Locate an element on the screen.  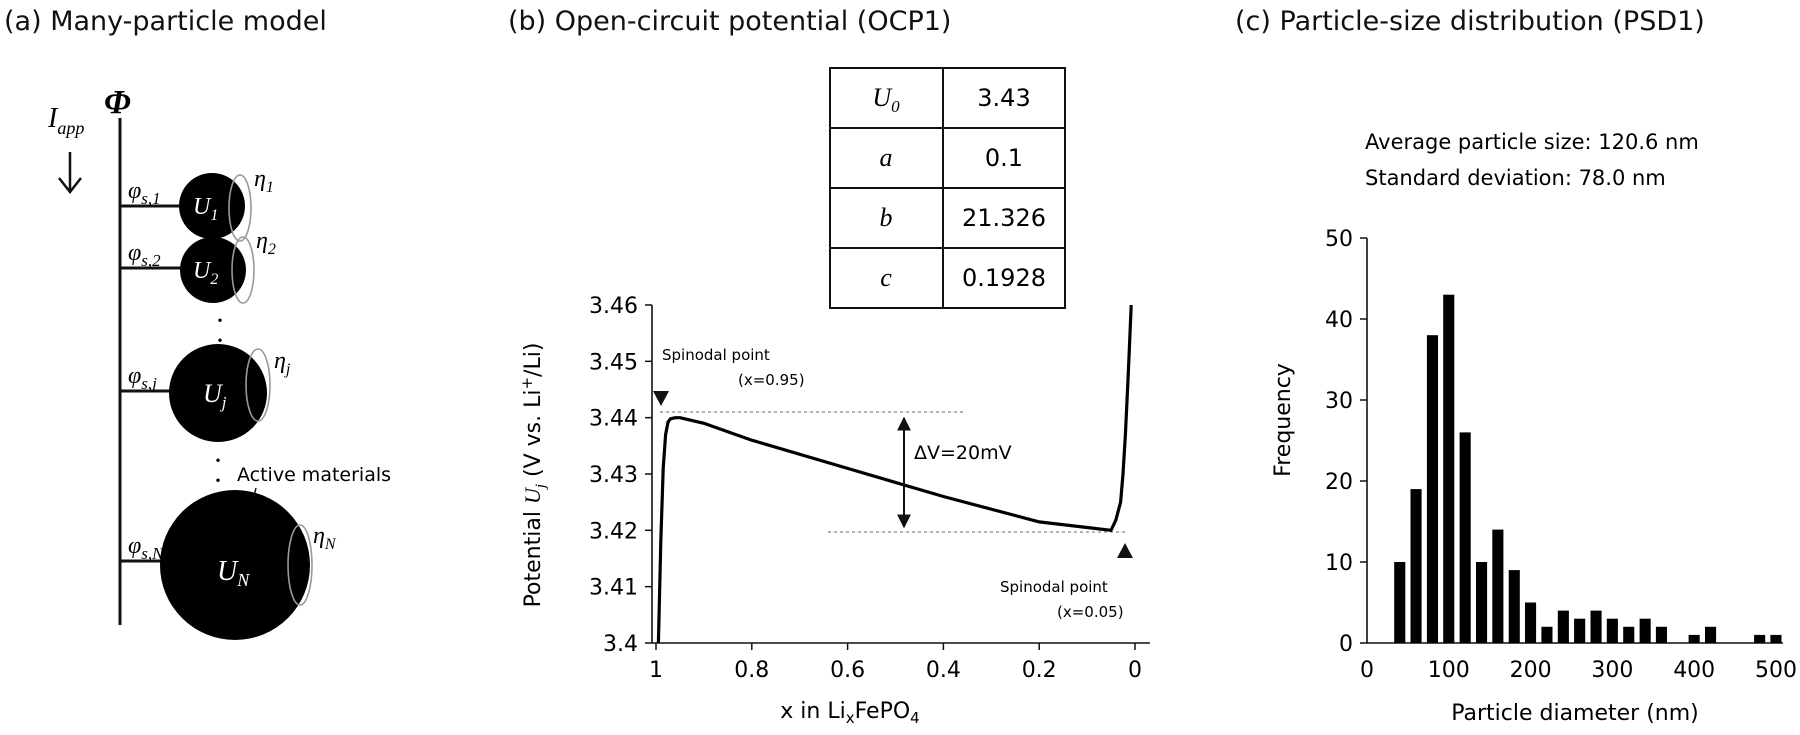
psd-y-tick-label: 50 is located at coordinates (1339, 239).